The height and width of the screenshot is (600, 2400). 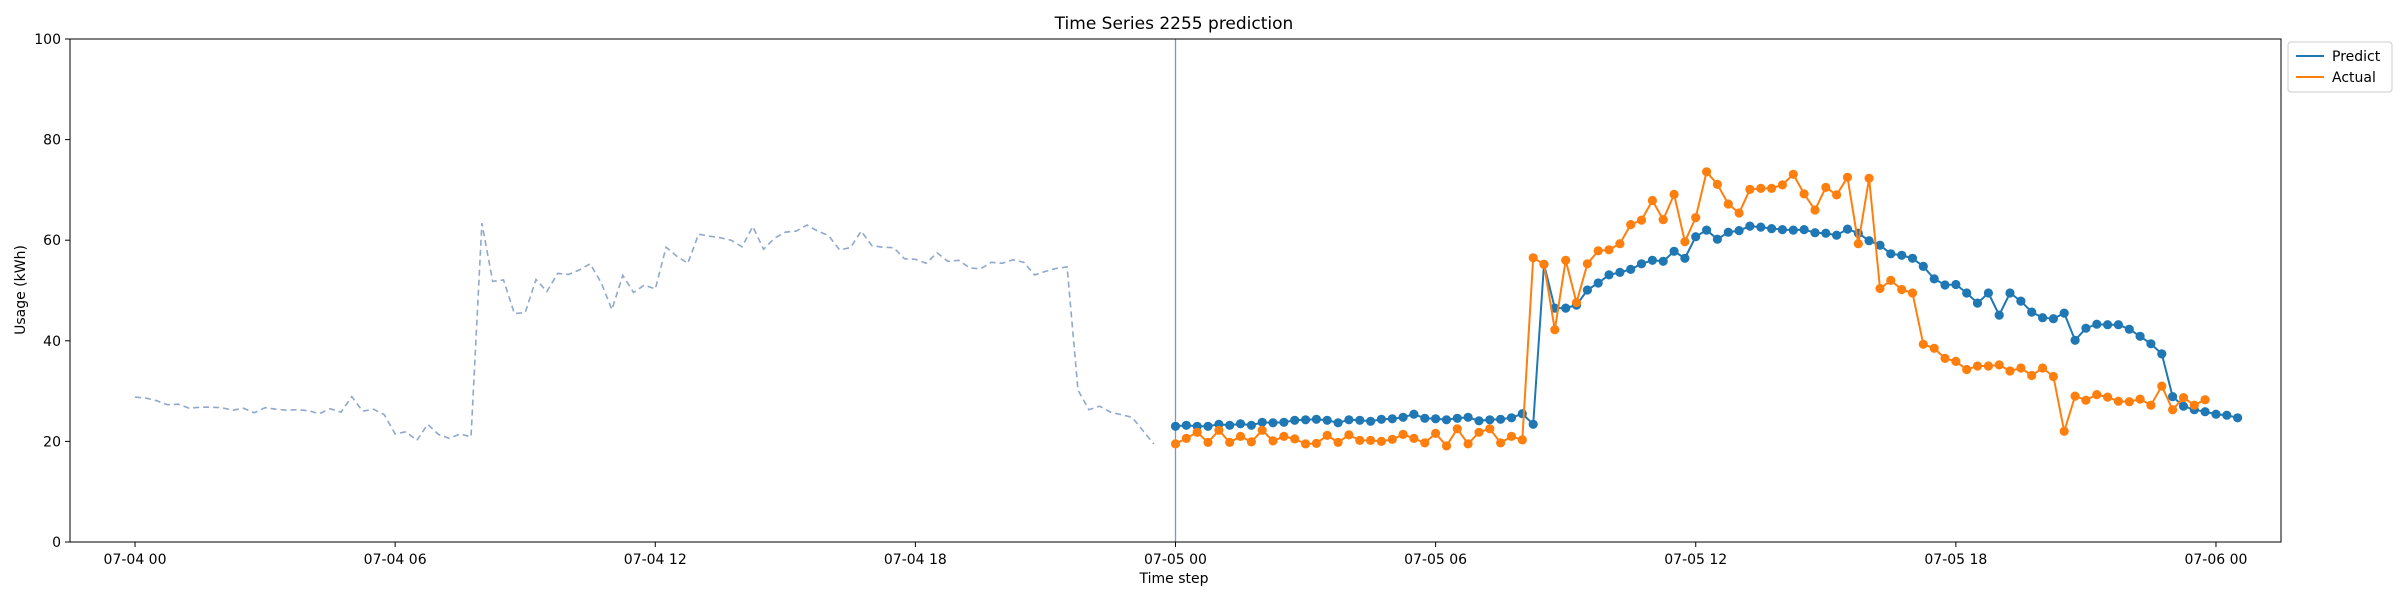 I want to click on y-axis-label: Usage (kWh), so click(x=21, y=290).